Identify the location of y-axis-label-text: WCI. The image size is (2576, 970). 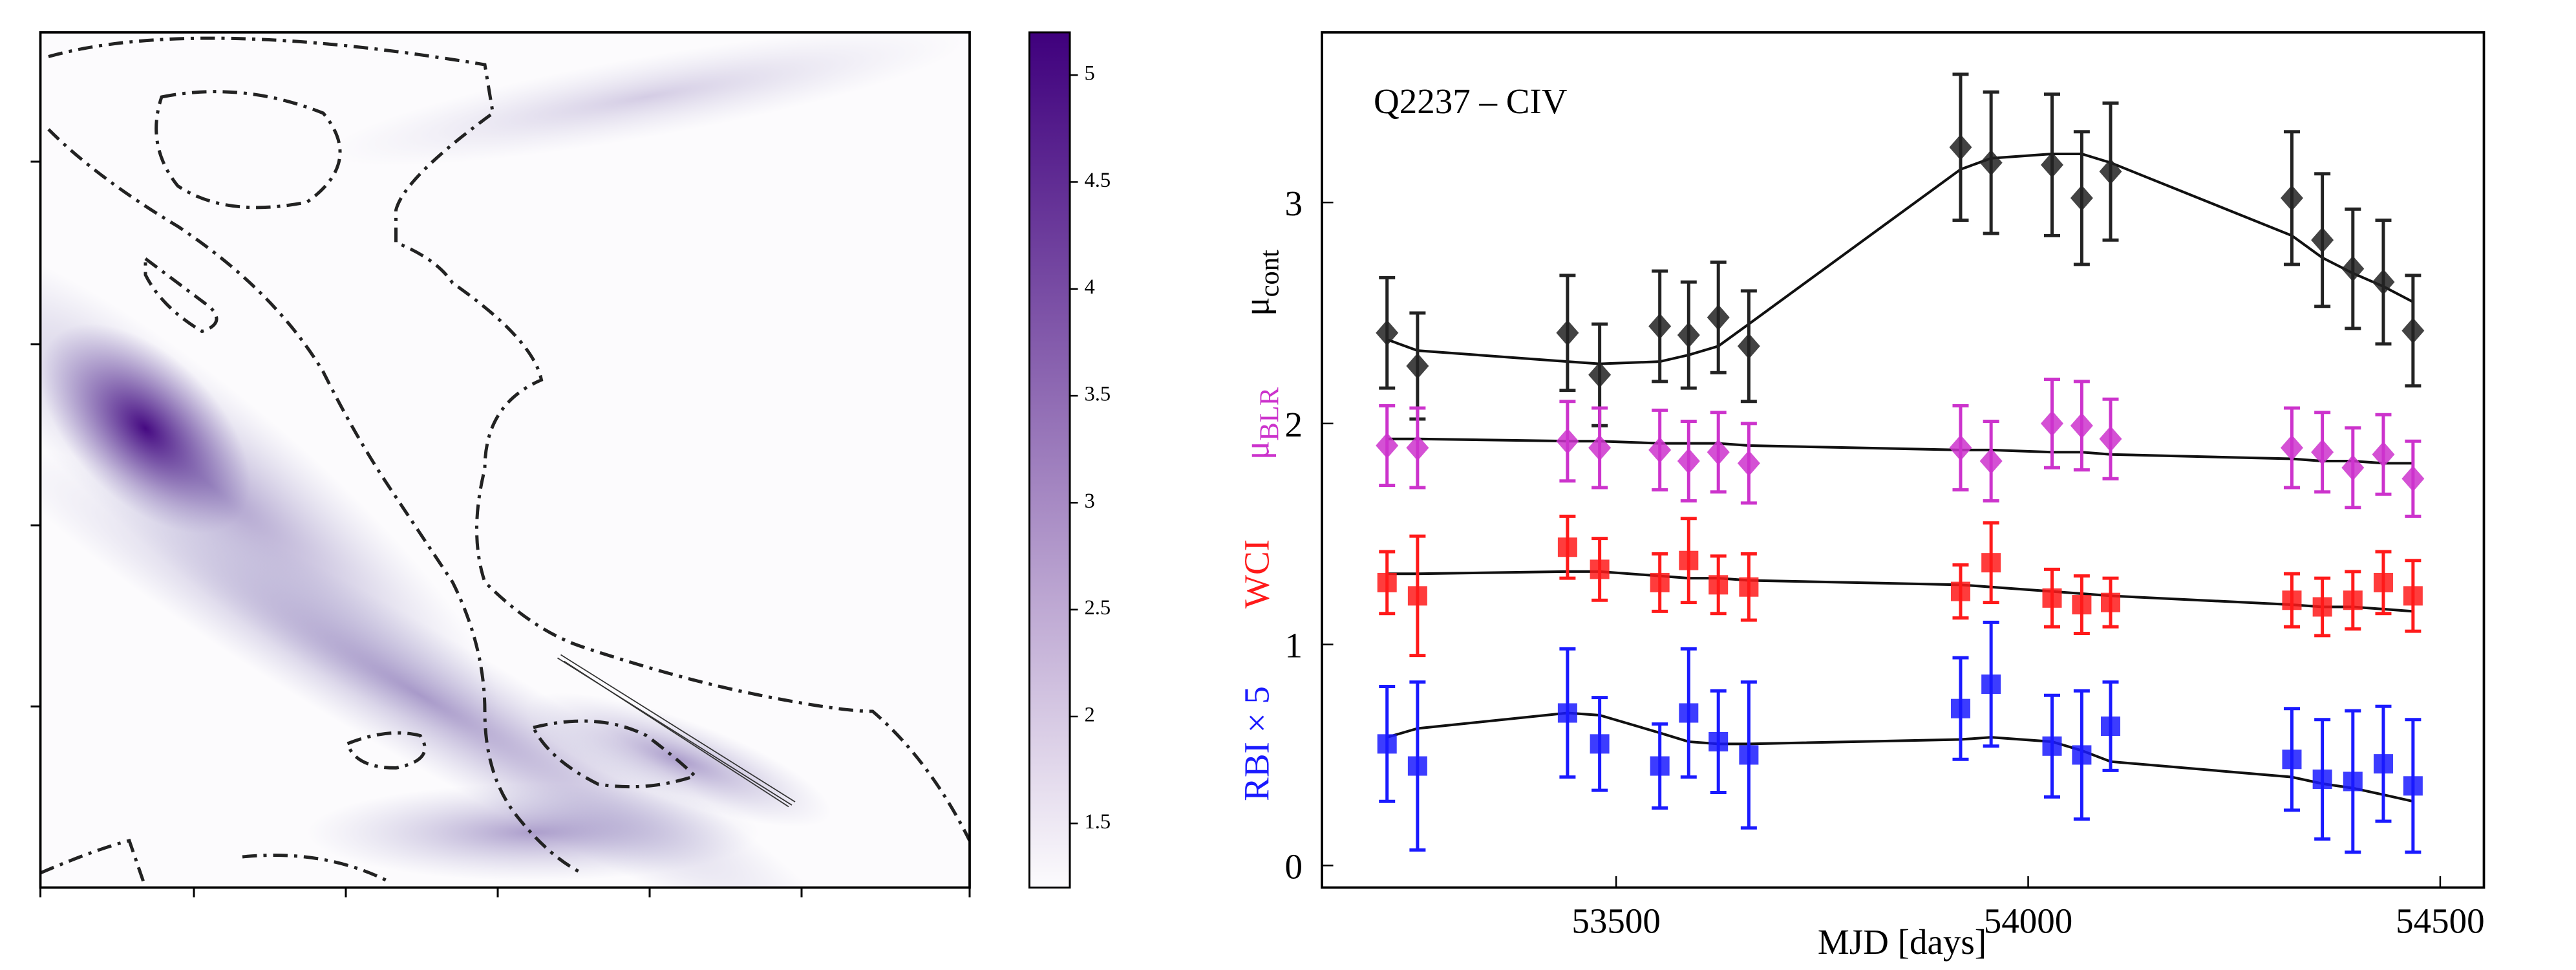
(1257, 574).